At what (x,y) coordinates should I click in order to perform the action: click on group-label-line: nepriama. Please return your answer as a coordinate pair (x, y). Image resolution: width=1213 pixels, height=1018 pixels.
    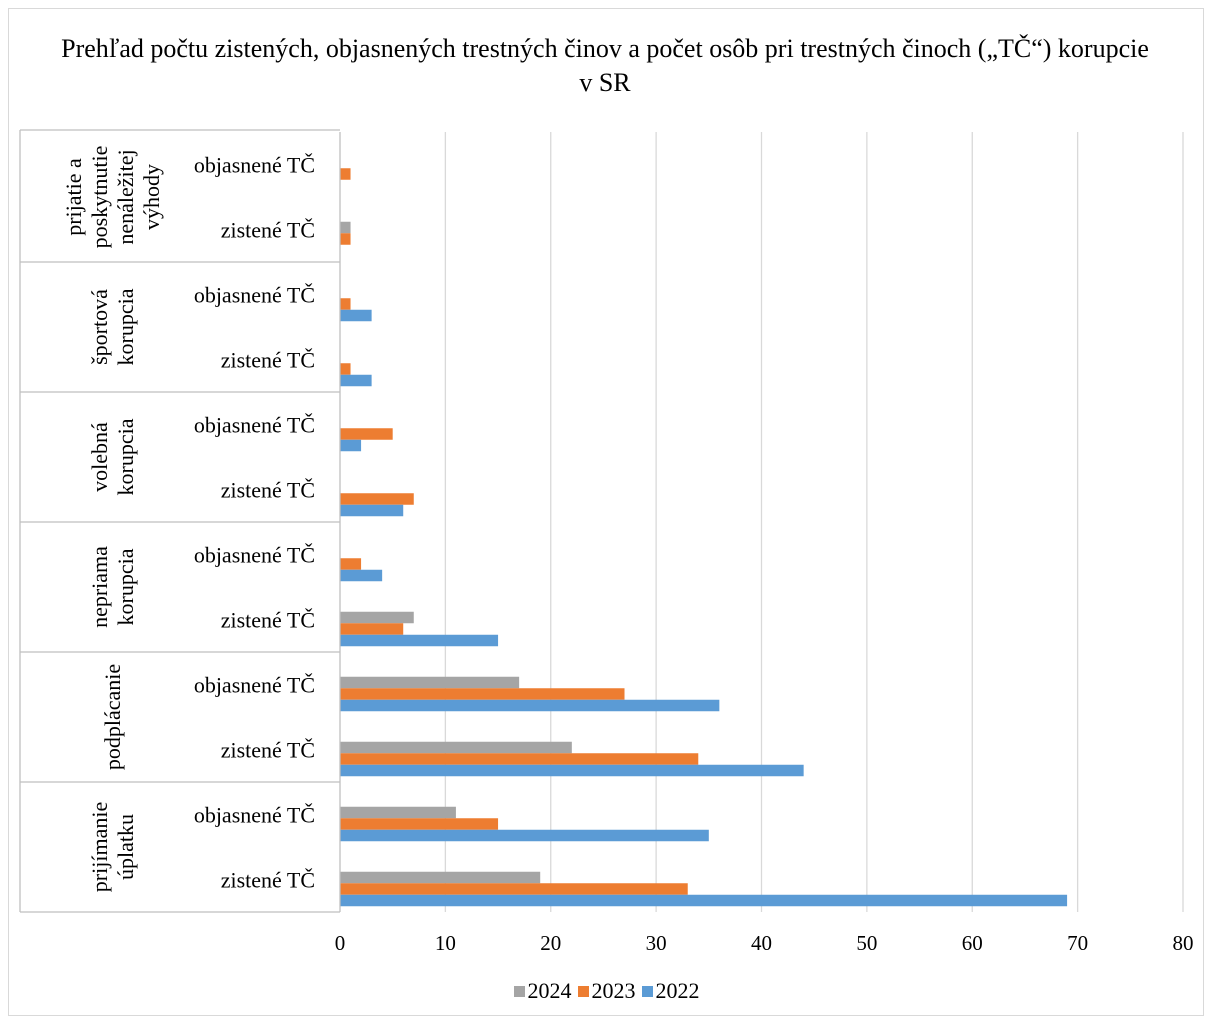
    Looking at the image, I should click on (99, 587).